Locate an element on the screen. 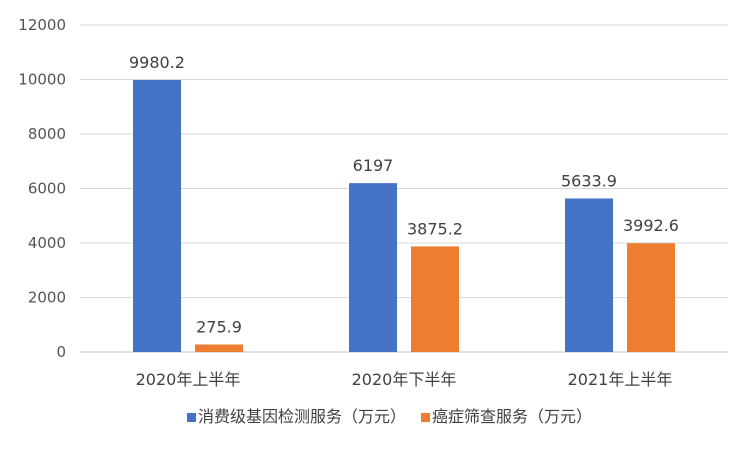  data-label: 6197 is located at coordinates (373, 165).